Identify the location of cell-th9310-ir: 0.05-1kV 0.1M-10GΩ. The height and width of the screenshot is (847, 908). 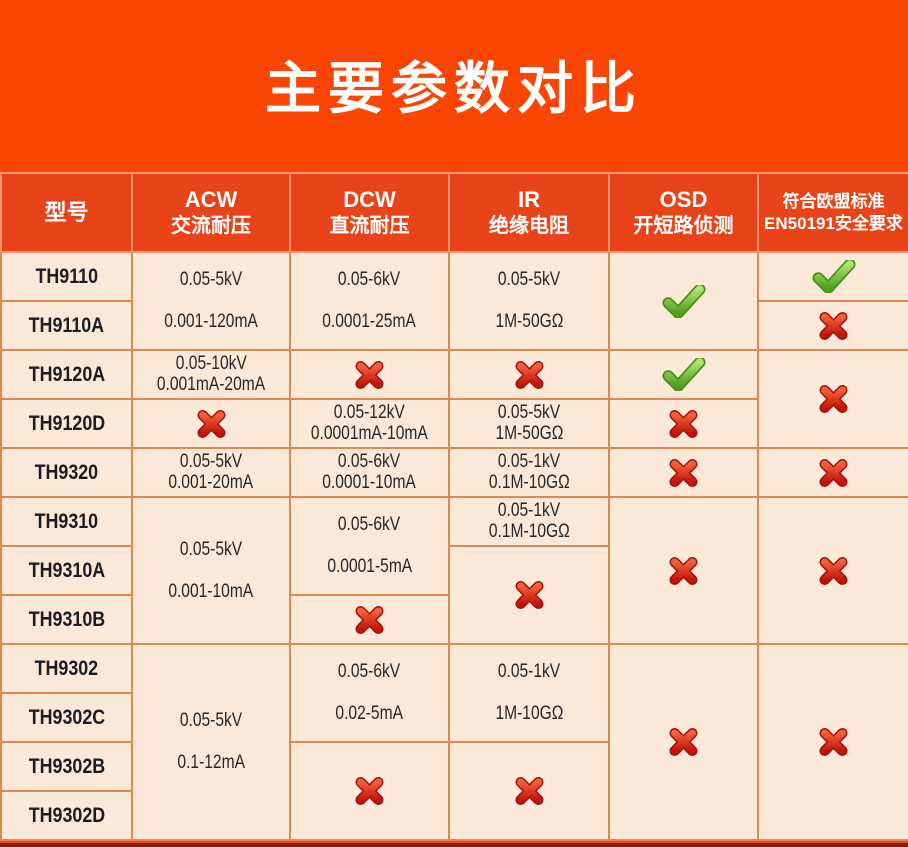
(529, 521).